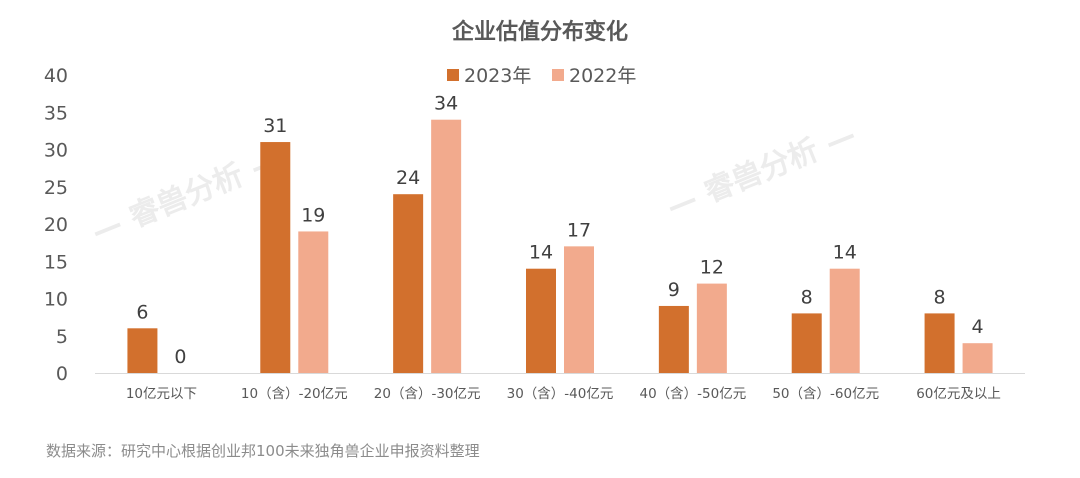  Describe the element at coordinates (263, 451) in the screenshot. I see `source-note: 数据来源：研究中心根据创业邦100未来独角兽企业申报资料整理` at that location.